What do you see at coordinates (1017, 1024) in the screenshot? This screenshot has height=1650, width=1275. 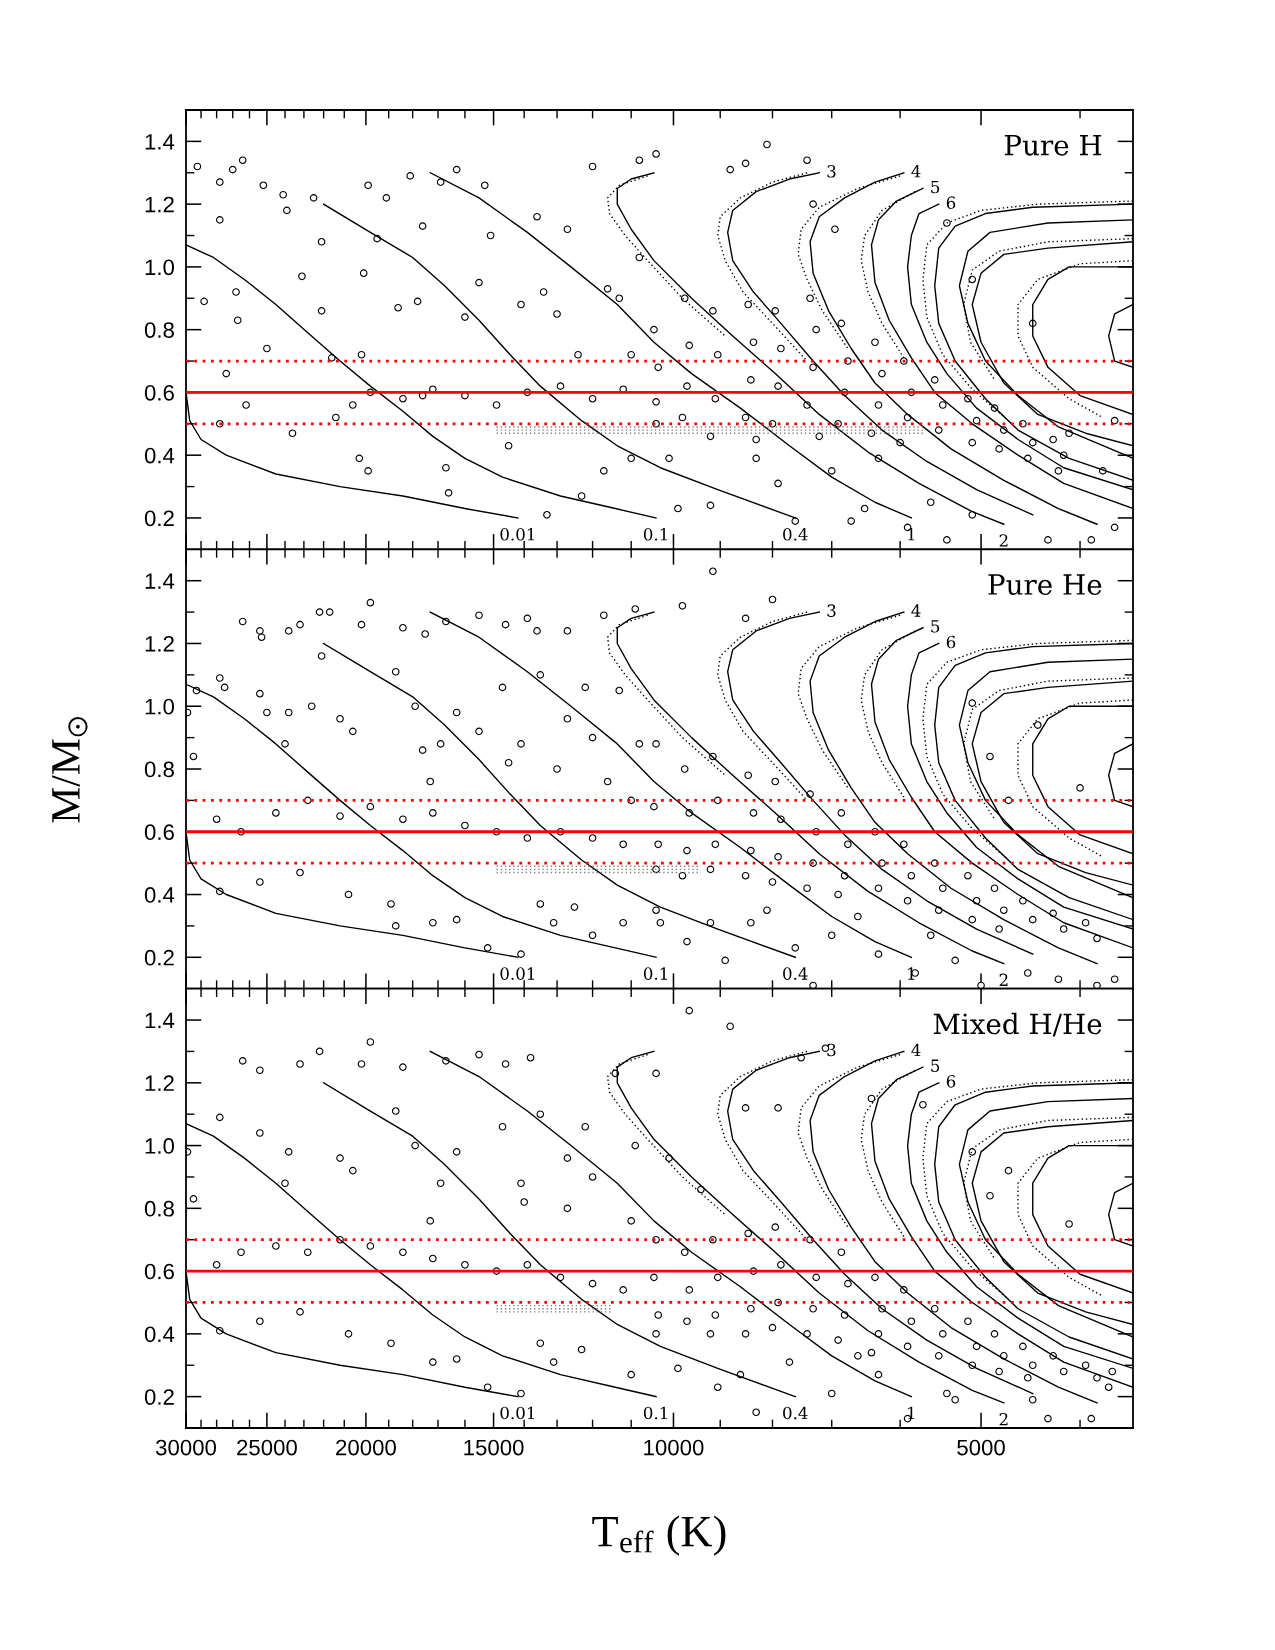 I see `text: Mixed H/He` at bounding box center [1017, 1024].